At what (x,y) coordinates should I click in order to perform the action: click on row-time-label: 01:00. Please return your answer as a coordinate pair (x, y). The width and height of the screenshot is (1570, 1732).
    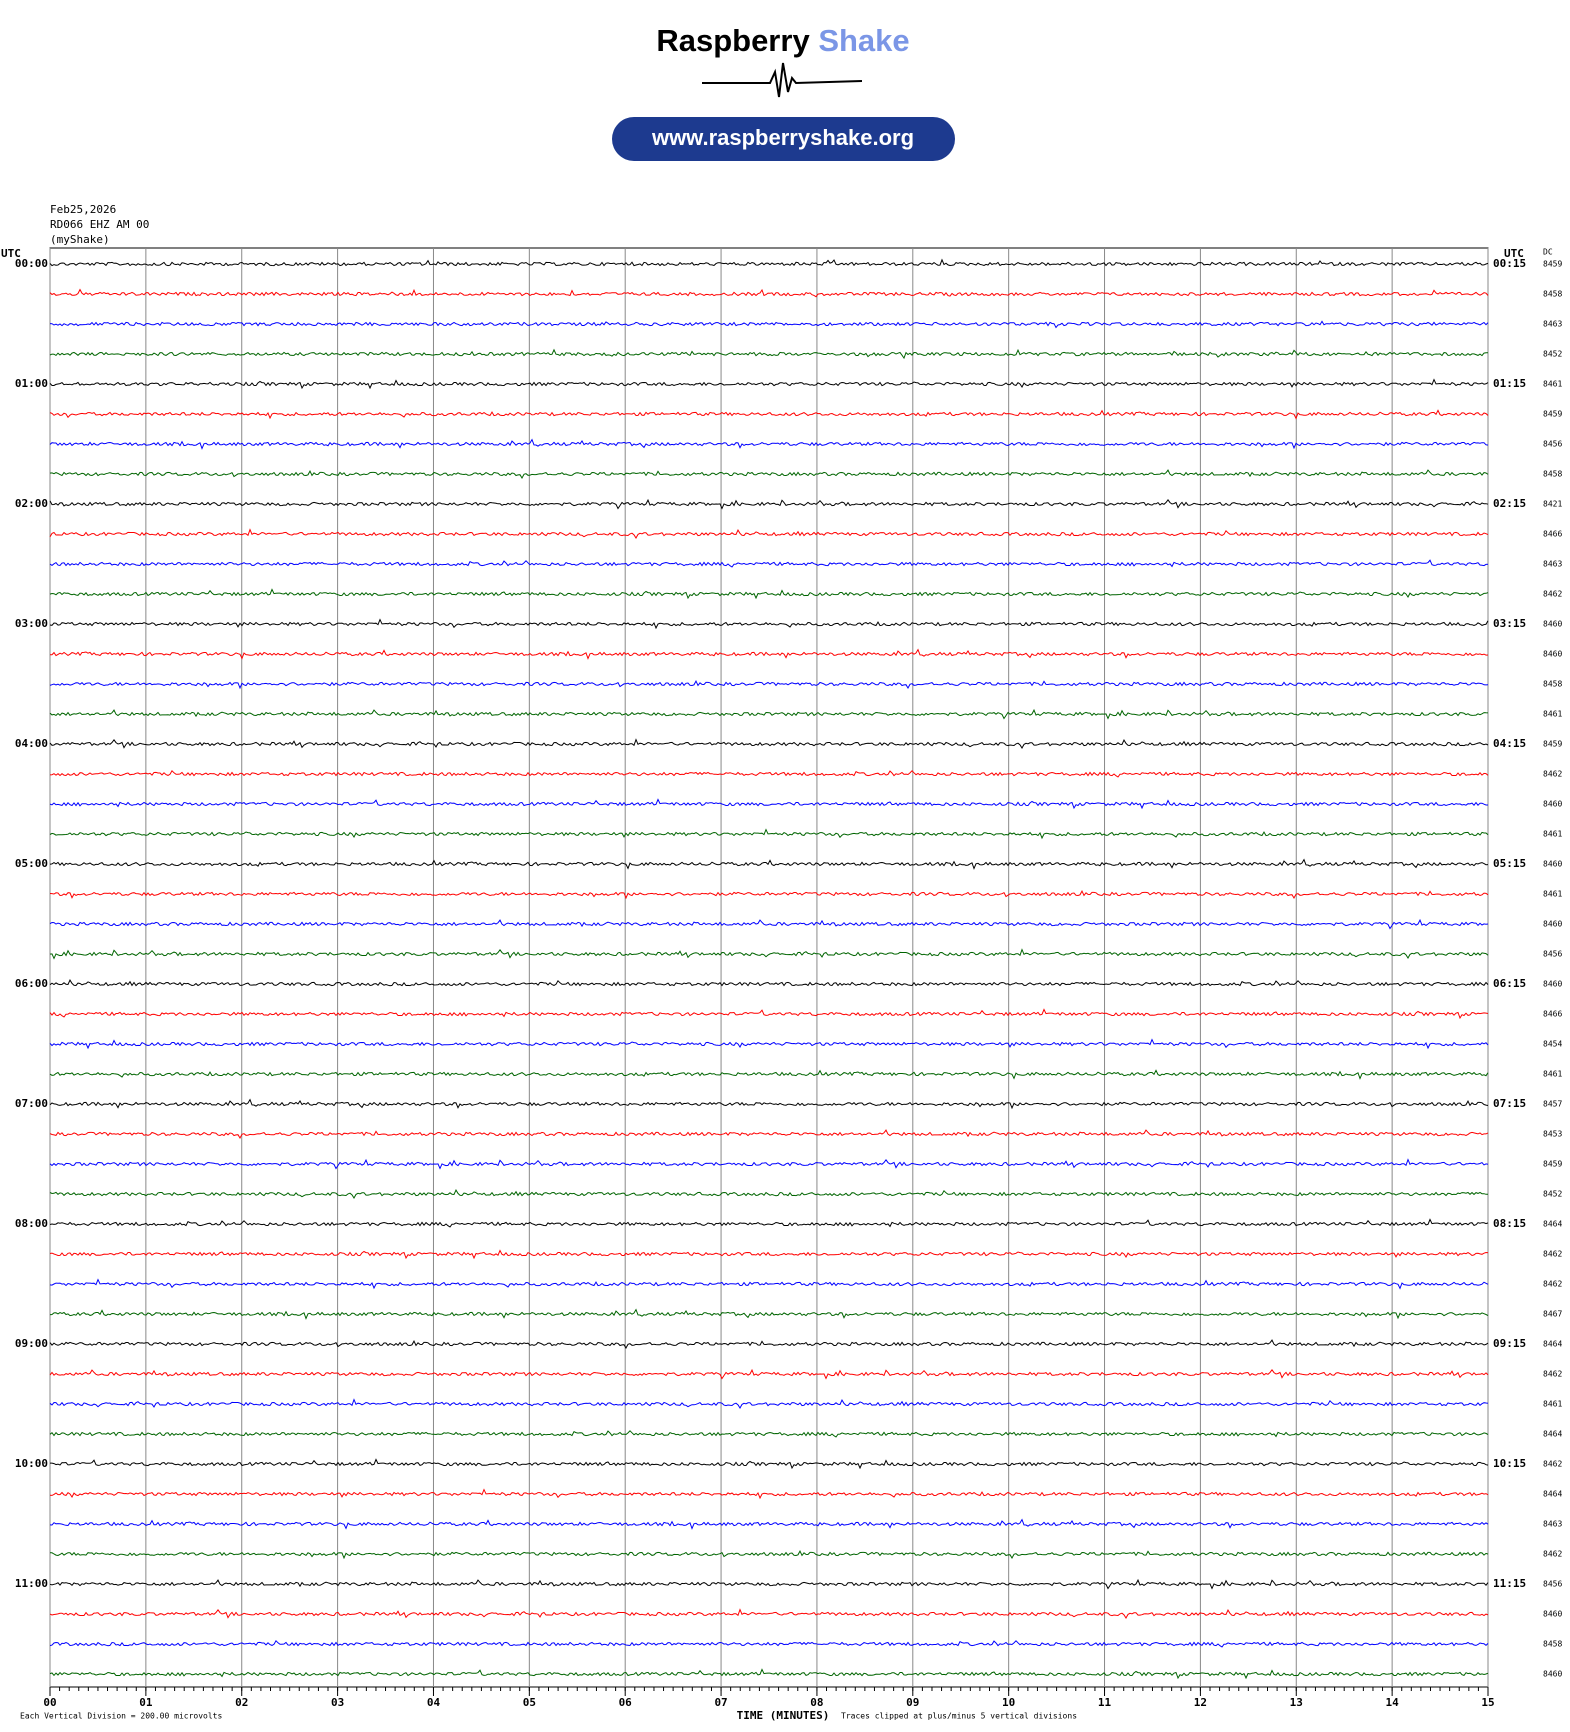
    Looking at the image, I should click on (31, 383).